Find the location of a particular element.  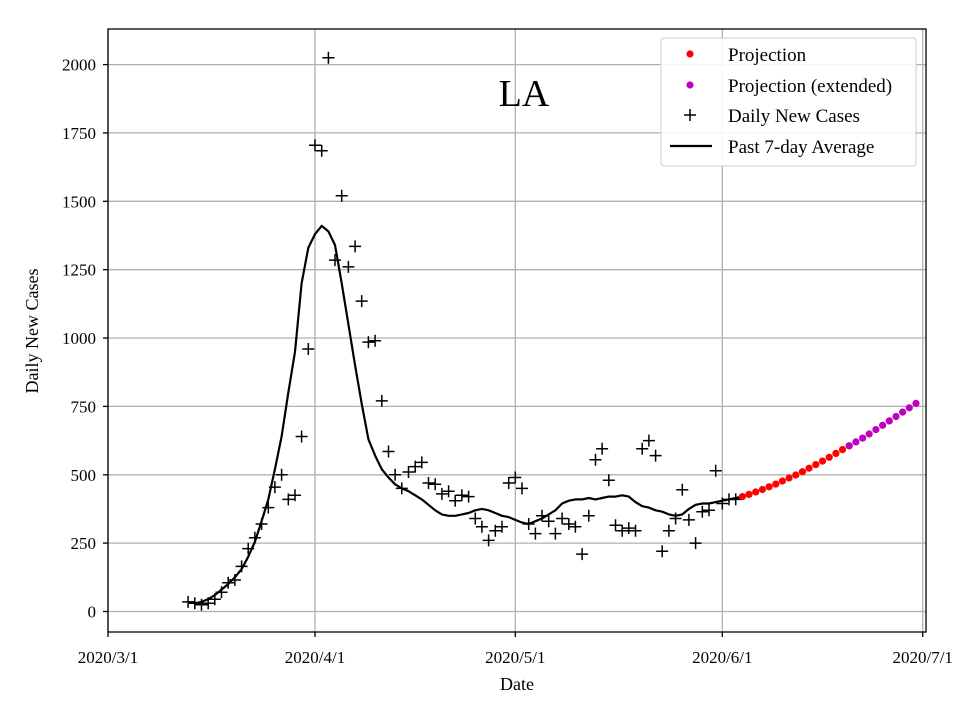

y-axis-label: Daily New Cases is located at coordinates (32, 331).